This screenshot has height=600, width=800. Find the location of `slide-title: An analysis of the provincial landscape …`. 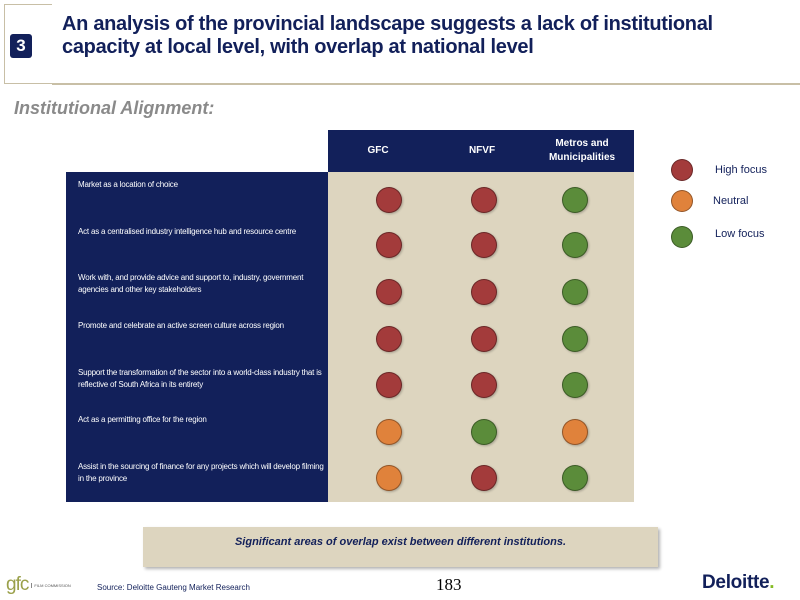

slide-title: An analysis of the provincial landscape … is located at coordinates (387, 35).